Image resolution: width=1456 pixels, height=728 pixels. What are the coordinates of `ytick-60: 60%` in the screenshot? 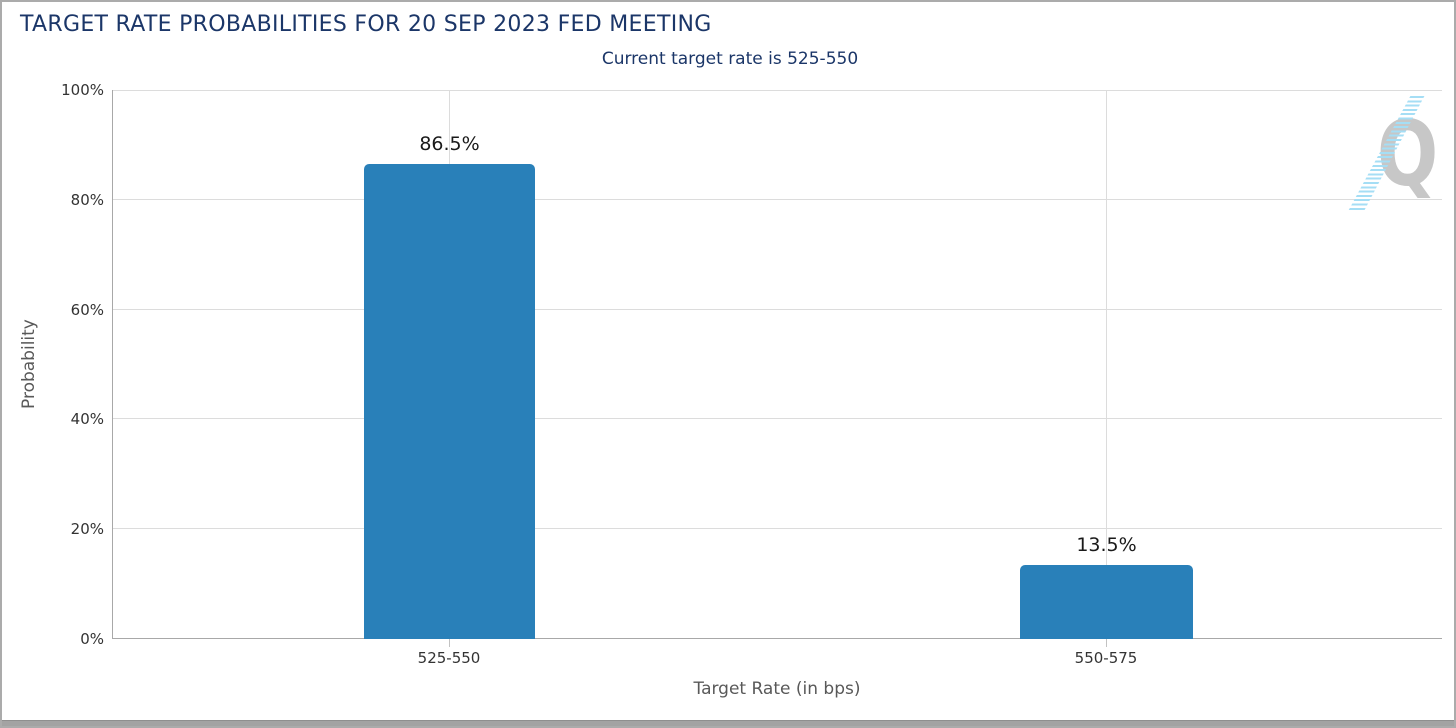 It's located at (87, 309).